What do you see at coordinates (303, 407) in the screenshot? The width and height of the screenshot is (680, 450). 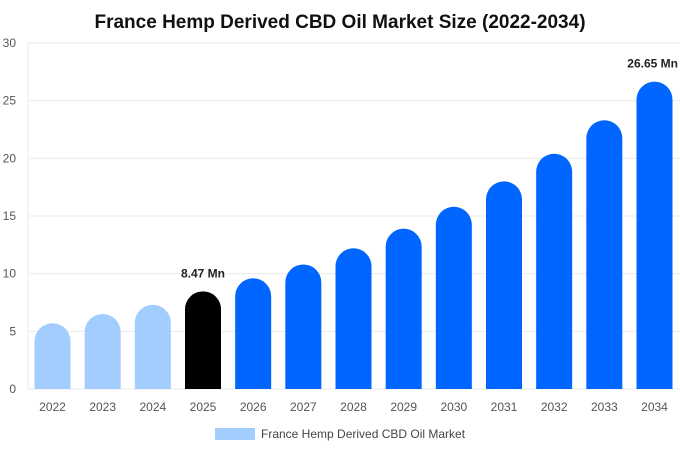 I see `x-tick-label: 2027` at bounding box center [303, 407].